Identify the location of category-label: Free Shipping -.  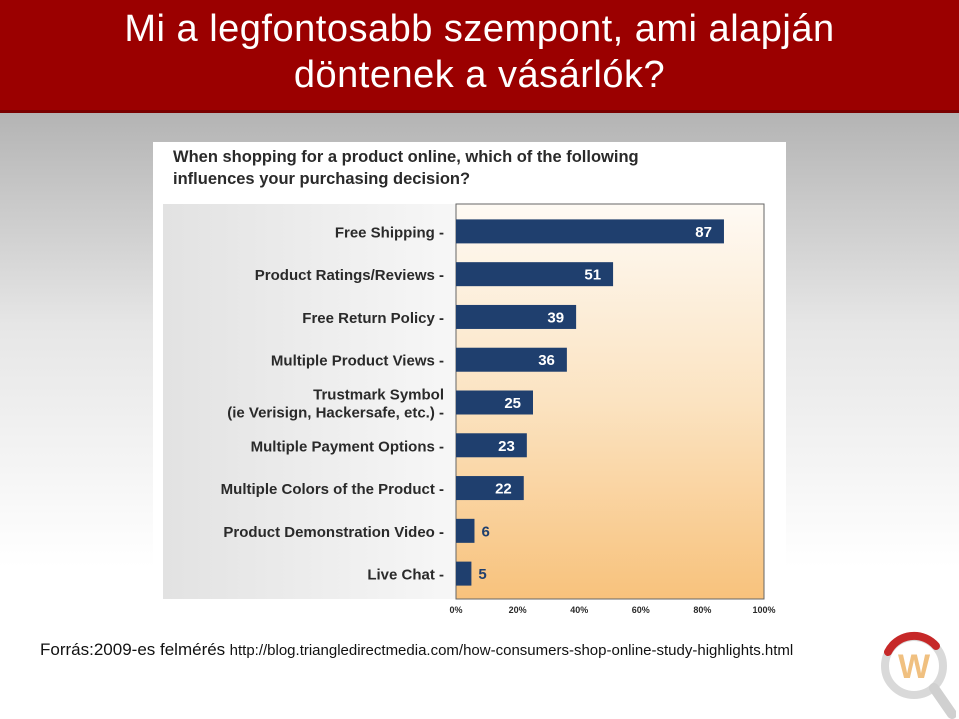
(389, 232).